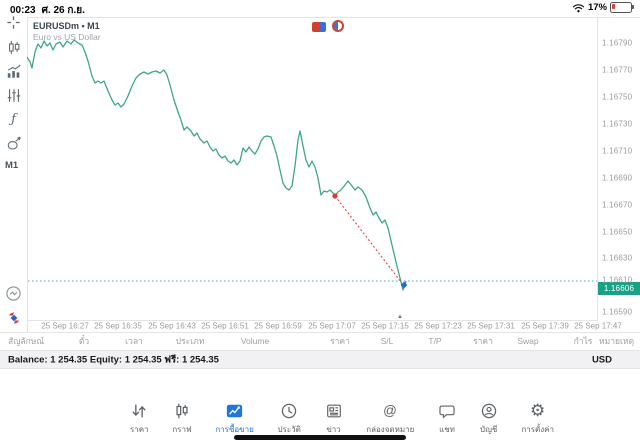 The width and height of the screenshot is (640, 447). I want to click on current-price-marker, so click(404, 285).